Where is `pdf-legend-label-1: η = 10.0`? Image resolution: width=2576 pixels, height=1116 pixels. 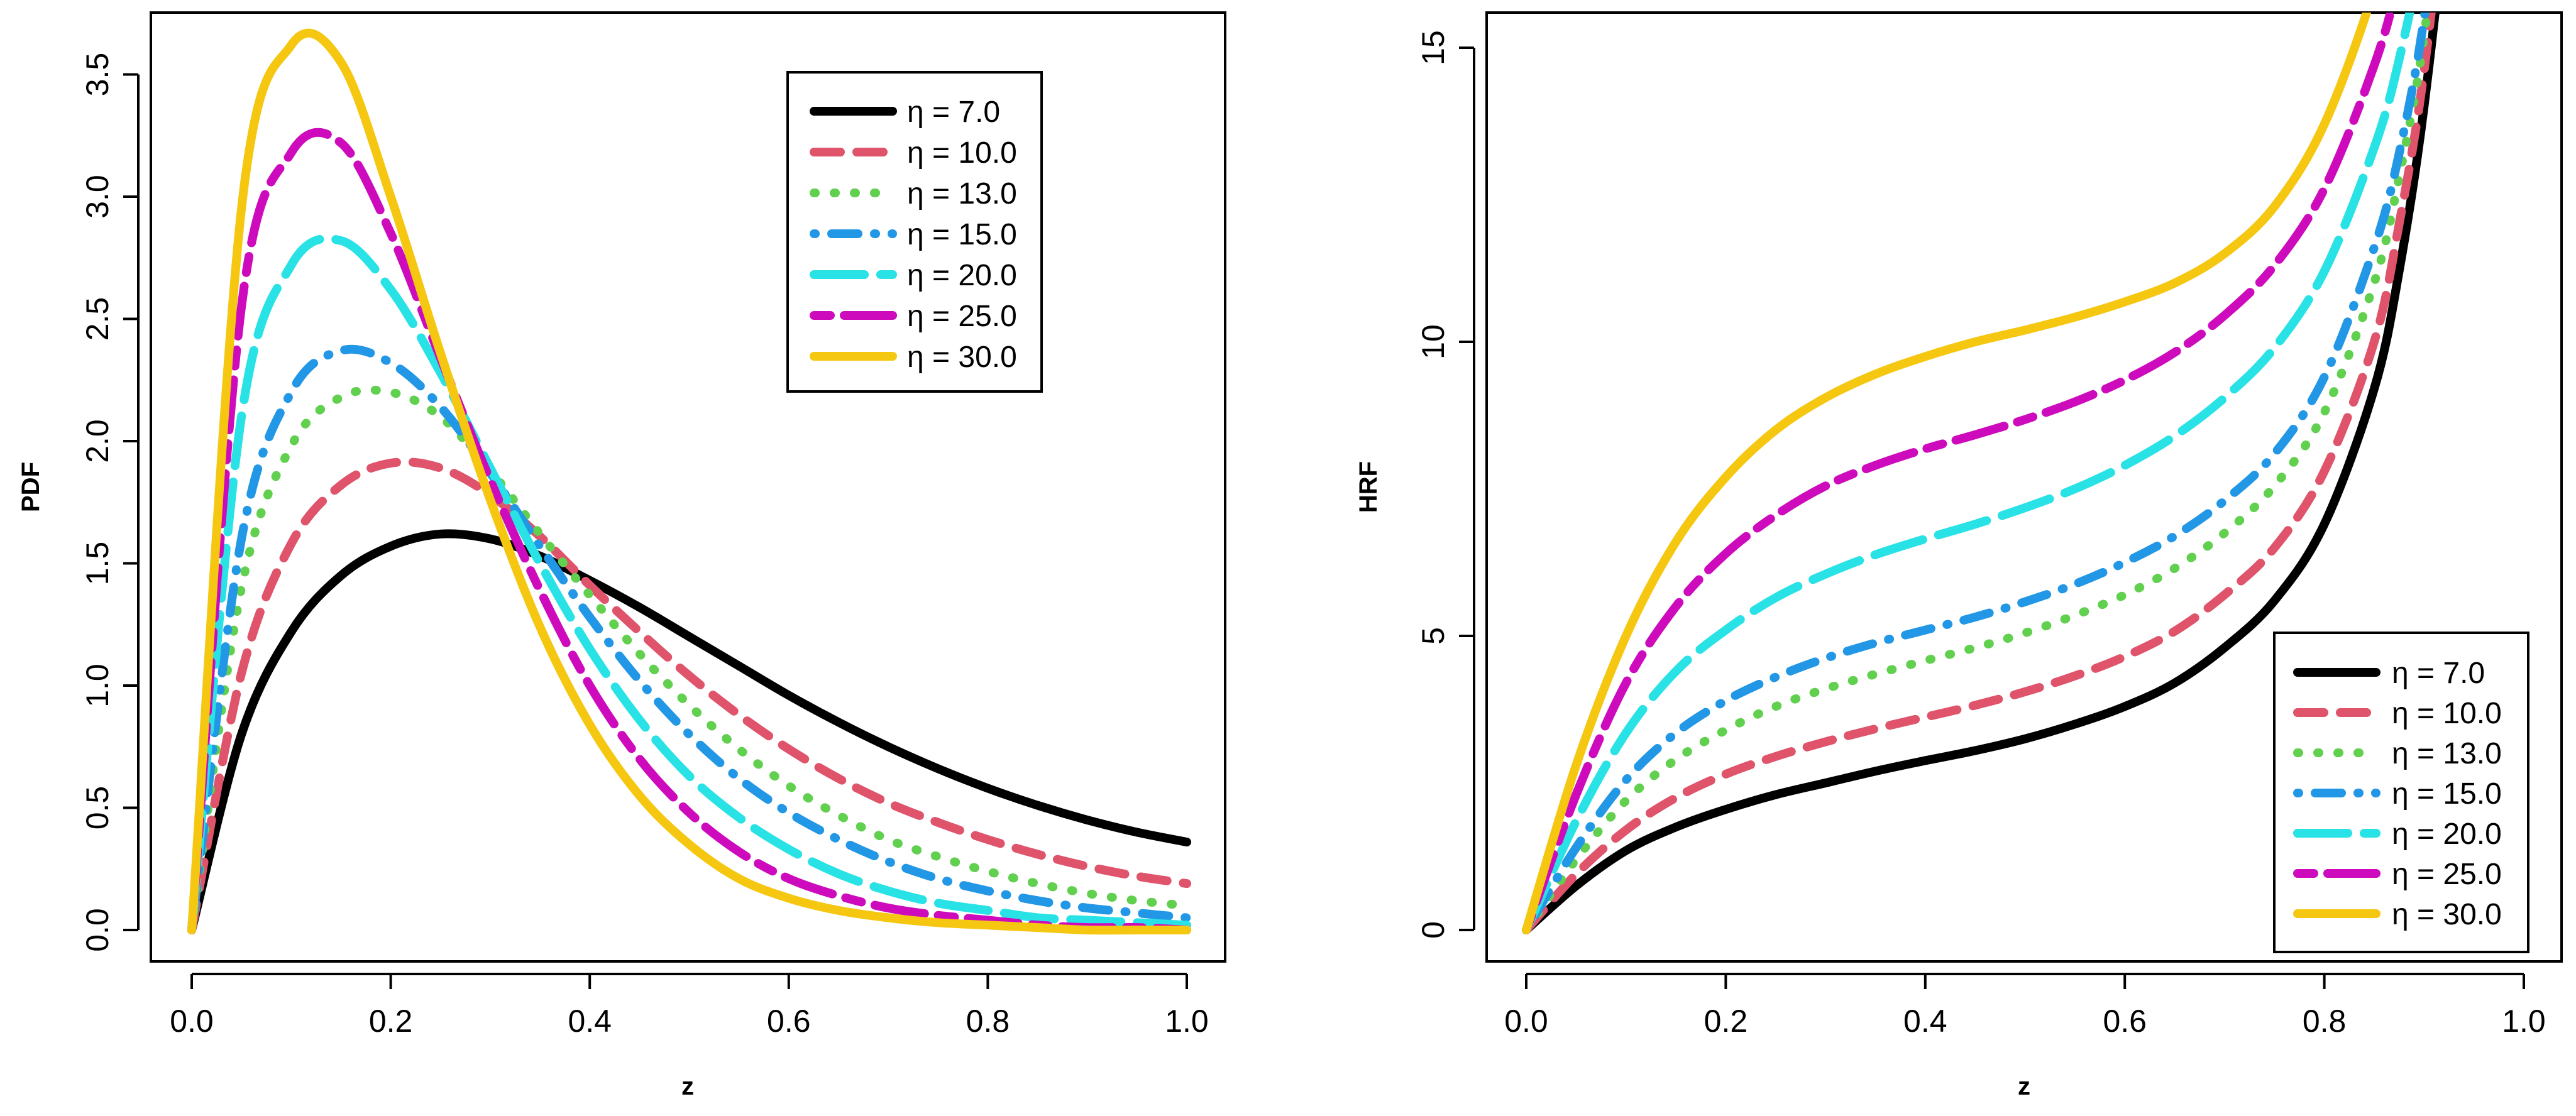 pdf-legend-label-1: η = 10.0 is located at coordinates (962, 153).